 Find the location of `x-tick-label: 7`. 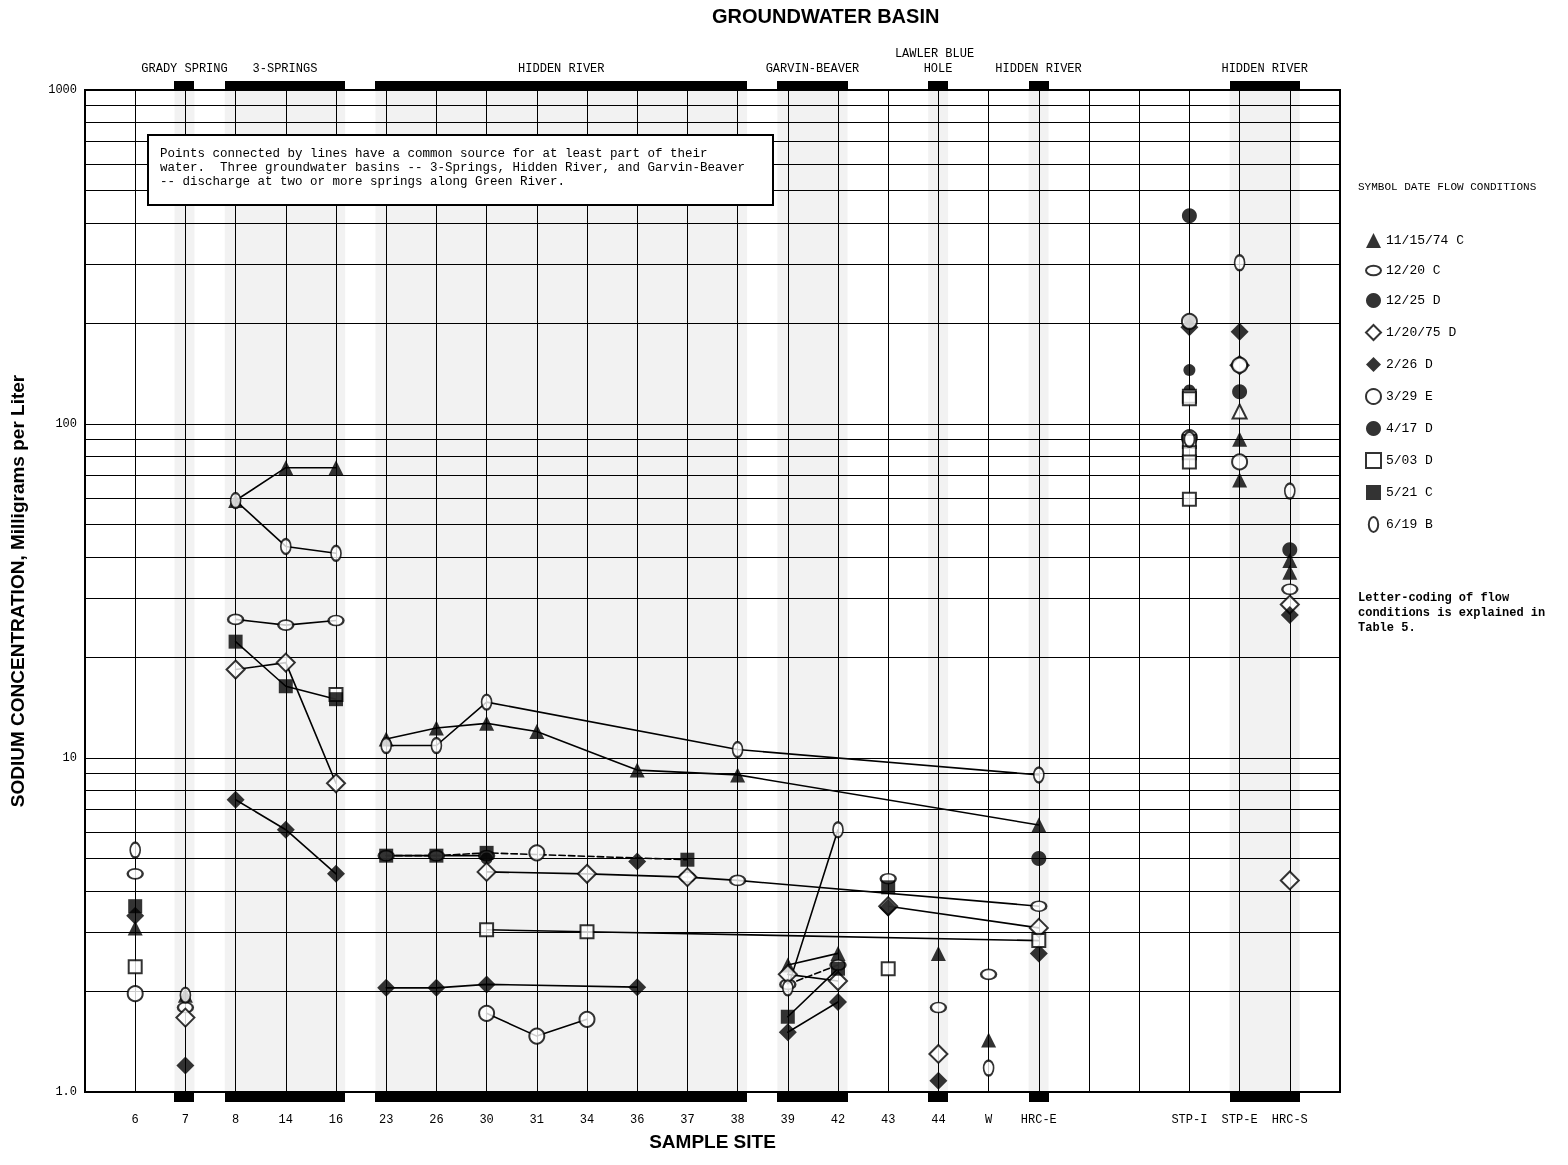

x-tick-label: 7 is located at coordinates (185, 1120).